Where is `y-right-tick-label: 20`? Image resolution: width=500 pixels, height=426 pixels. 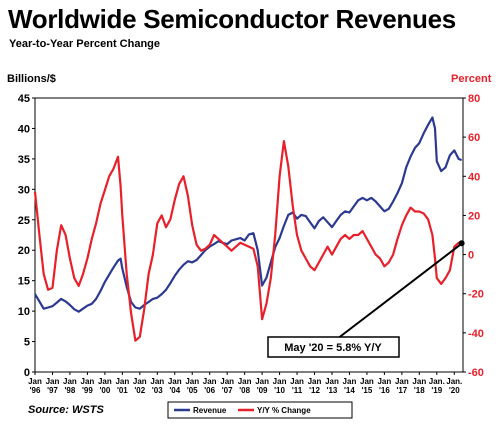 y-right-tick-label: 20 is located at coordinates (474, 216).